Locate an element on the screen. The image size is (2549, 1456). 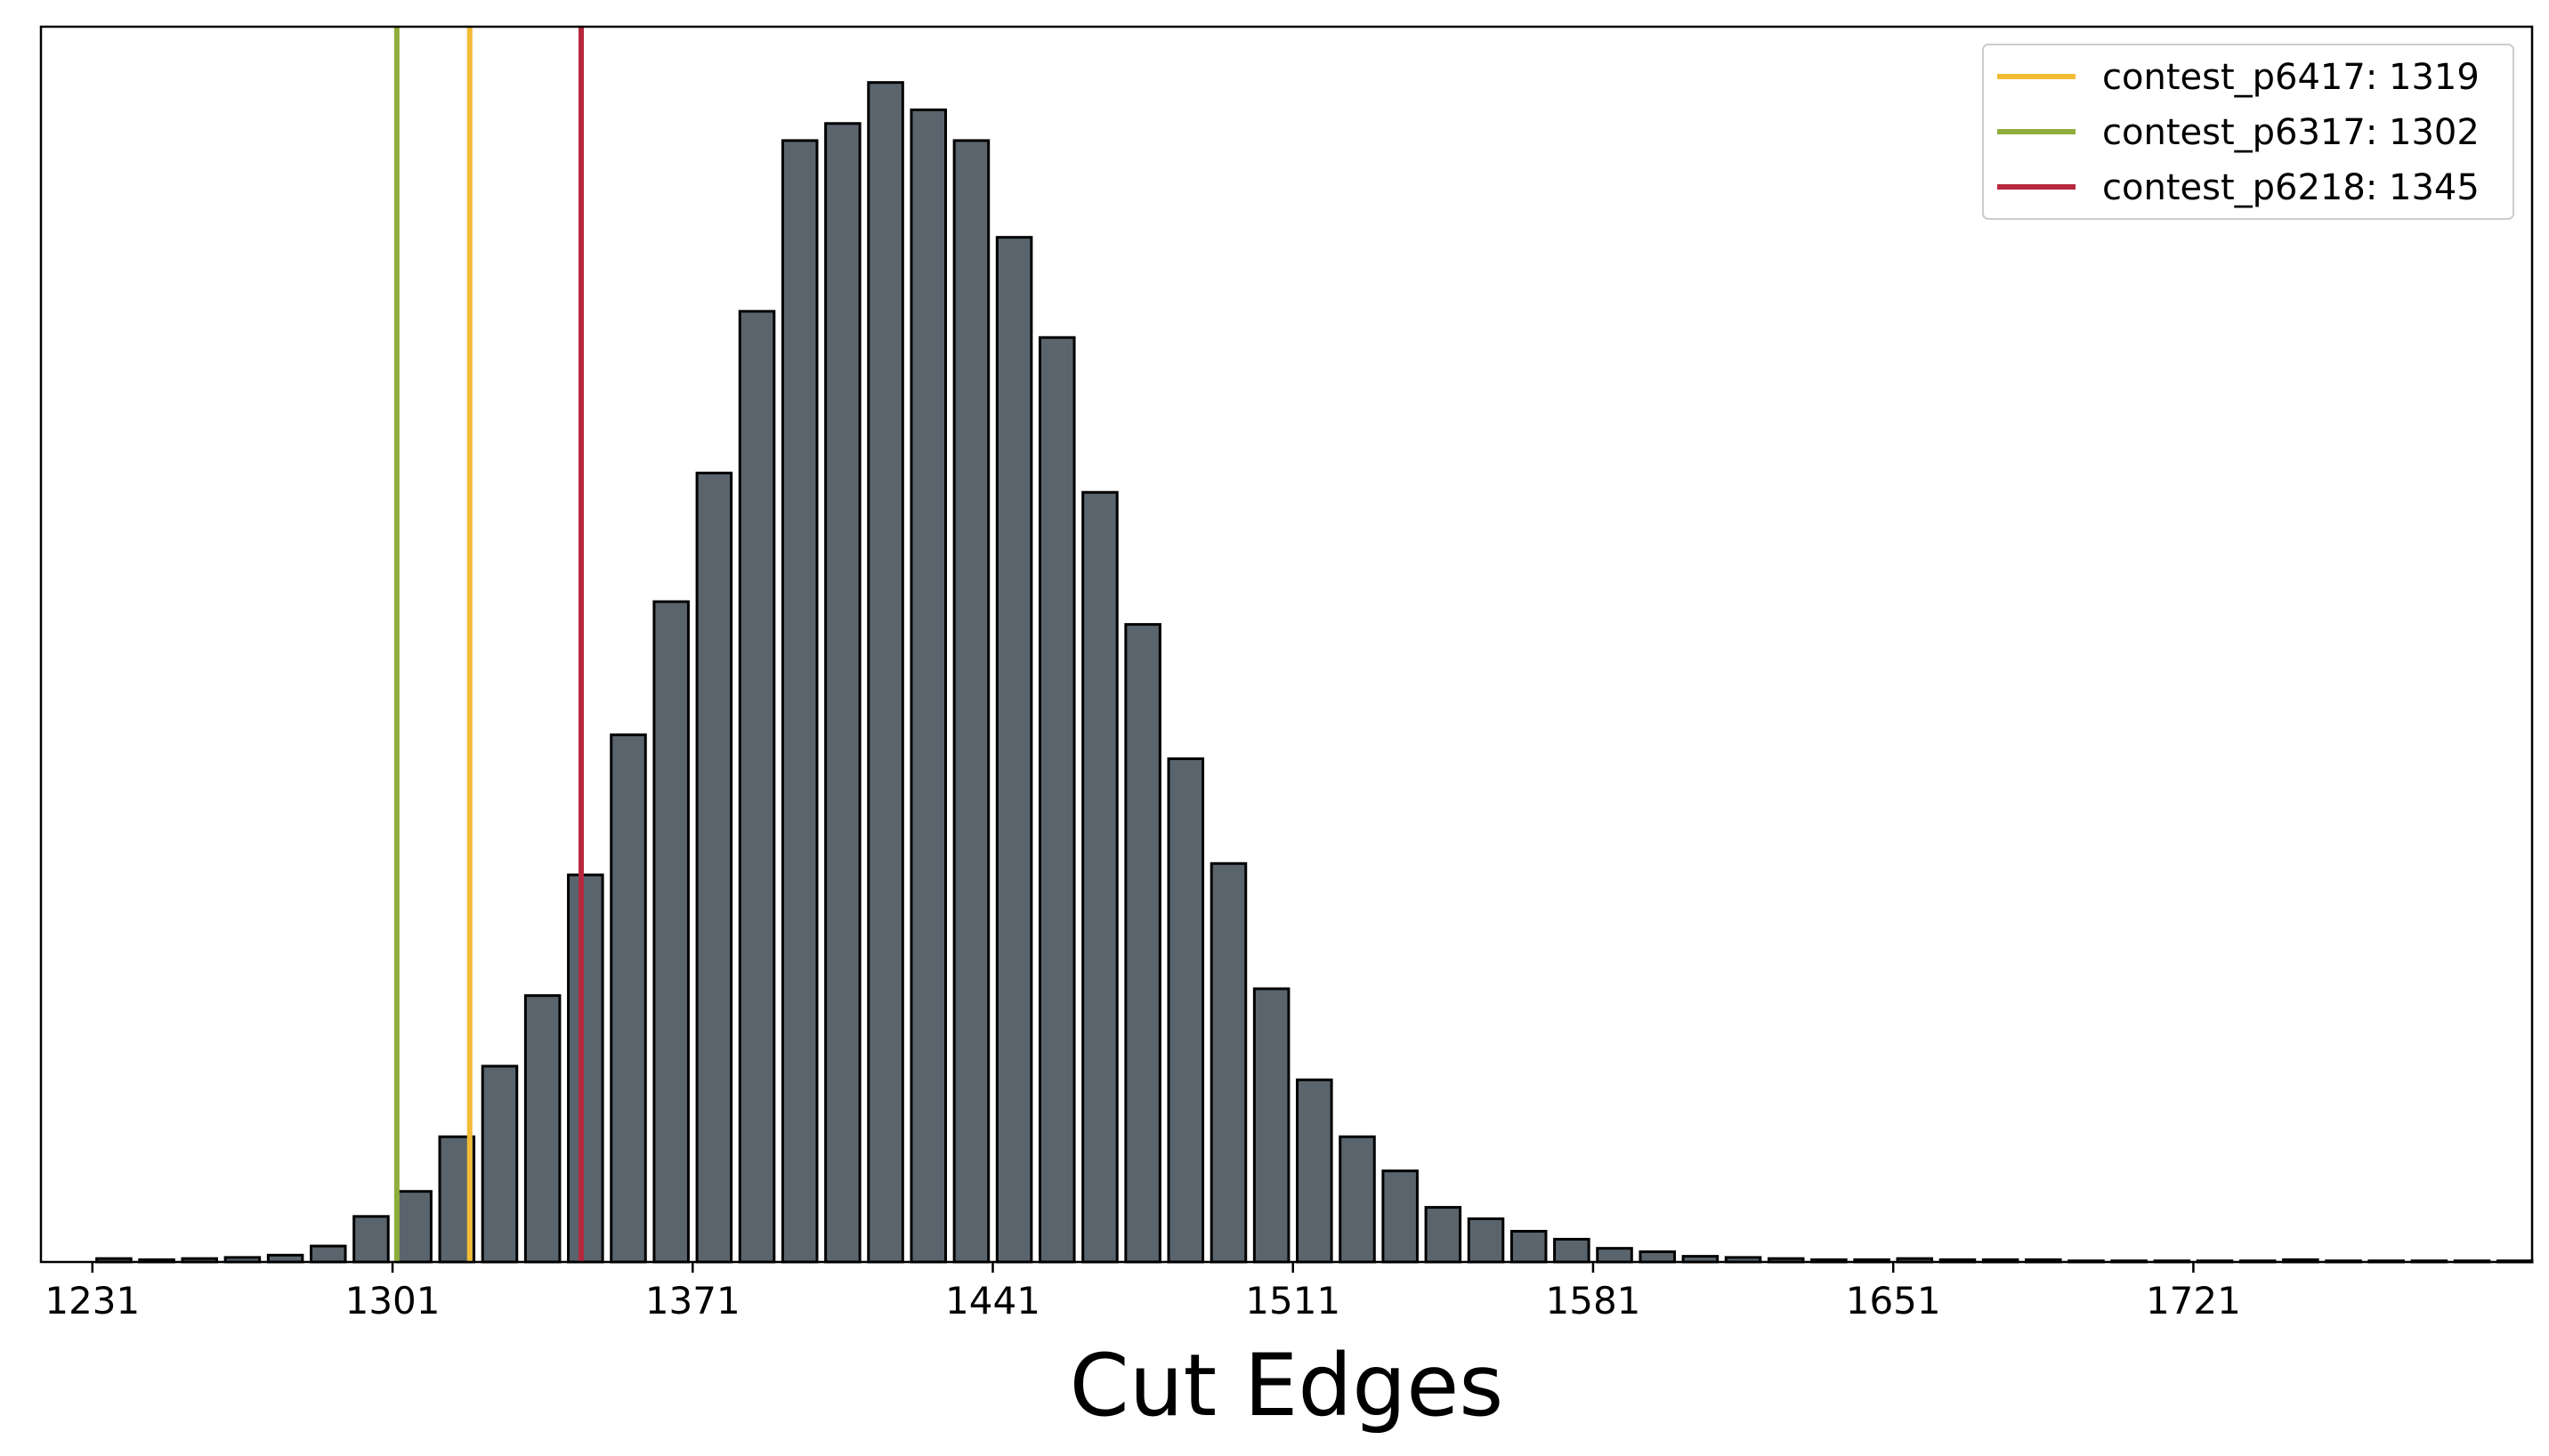
x-tick-label: 1441 is located at coordinates (993, 1301).